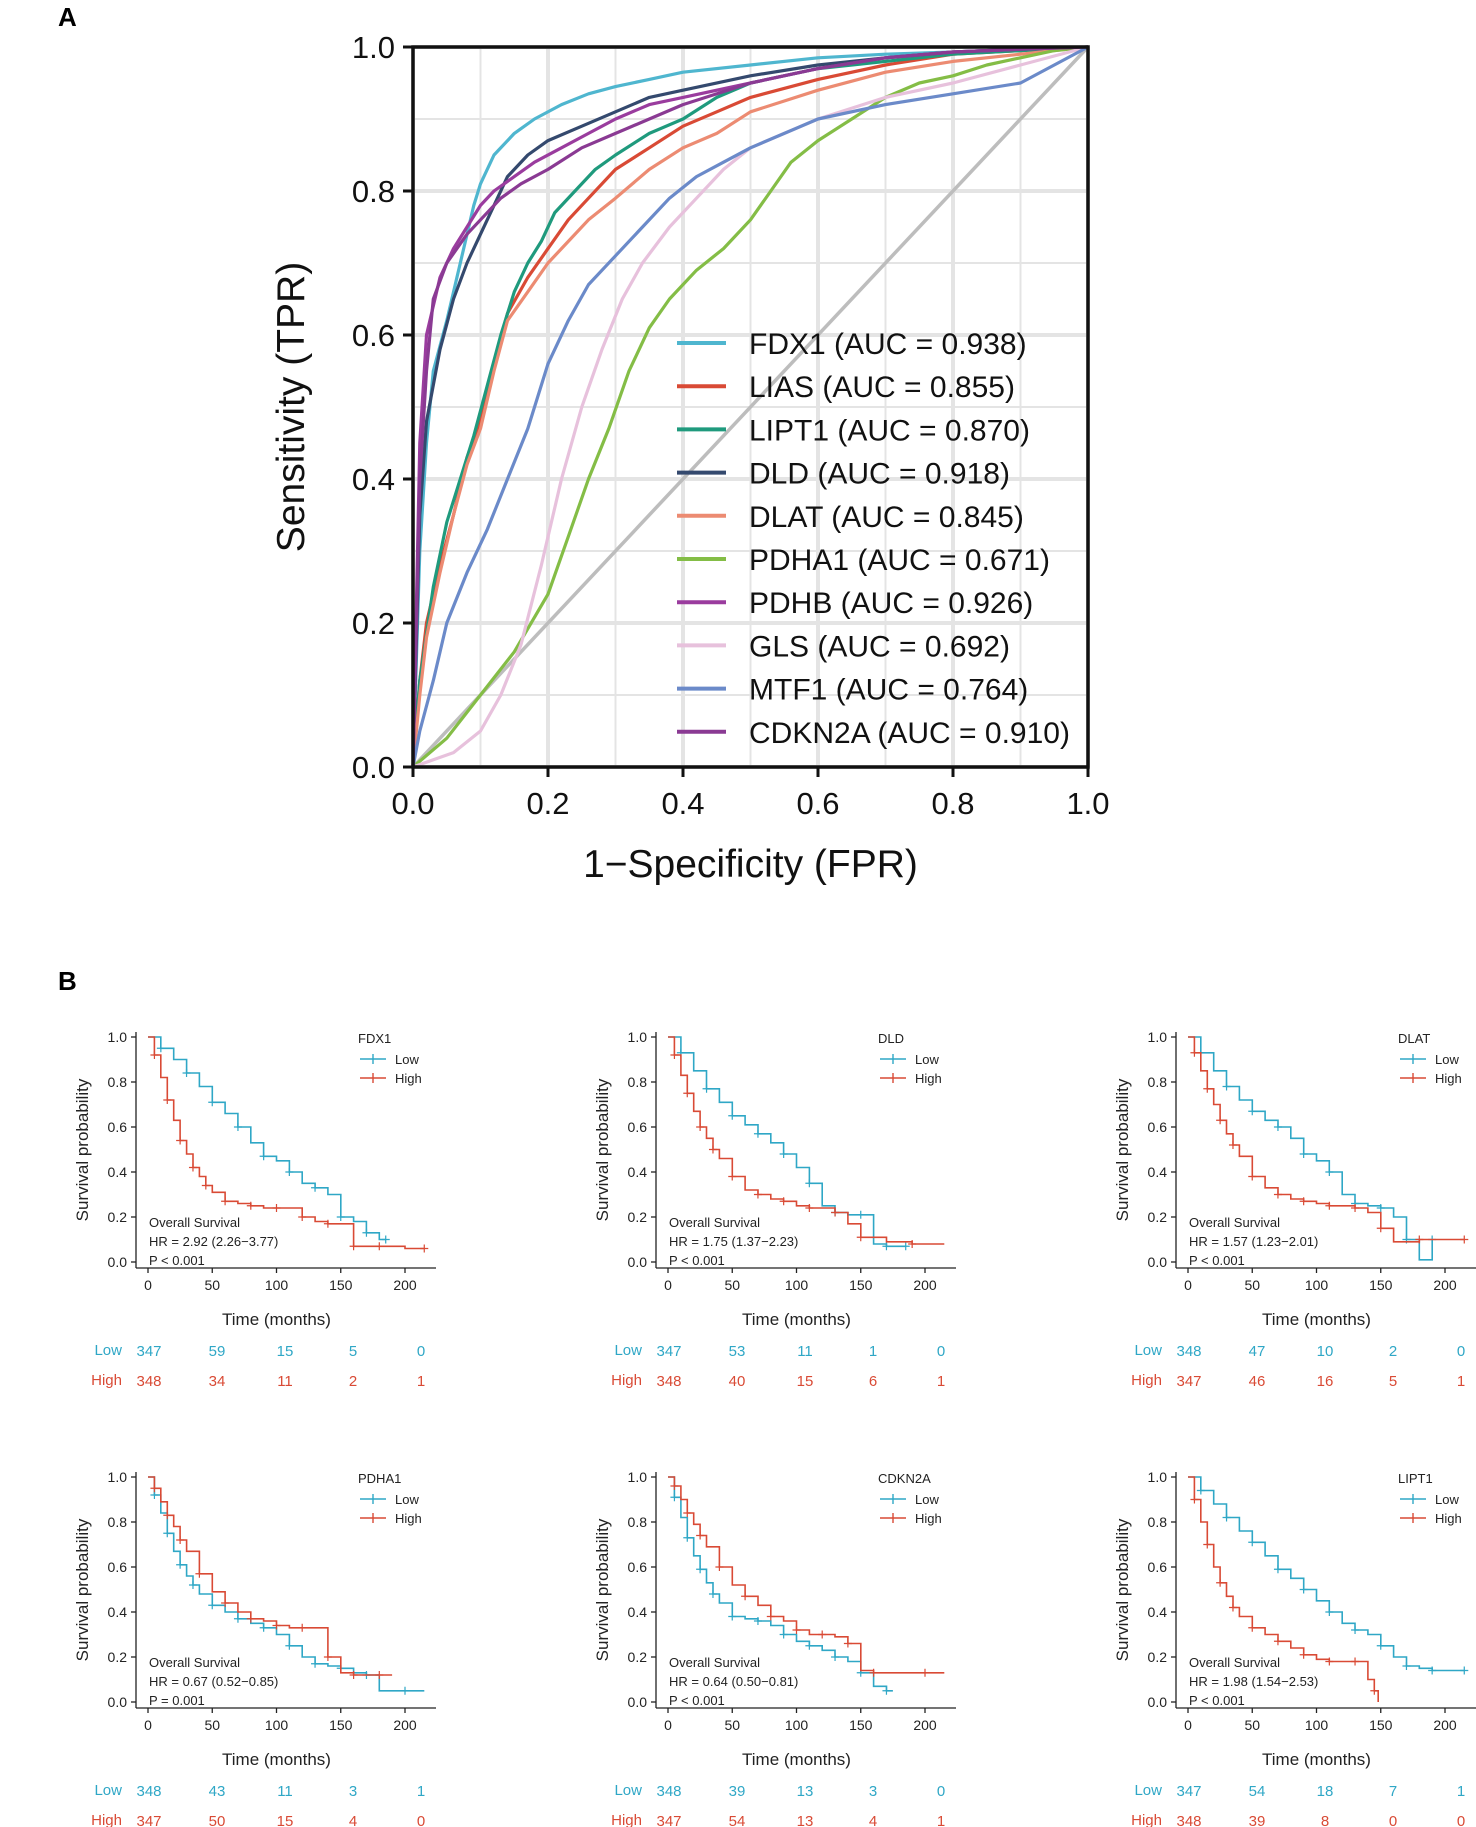 This screenshot has width=1476, height=1827. I want to click on y-axis-label: Survival probability, so click(1122, 1589).